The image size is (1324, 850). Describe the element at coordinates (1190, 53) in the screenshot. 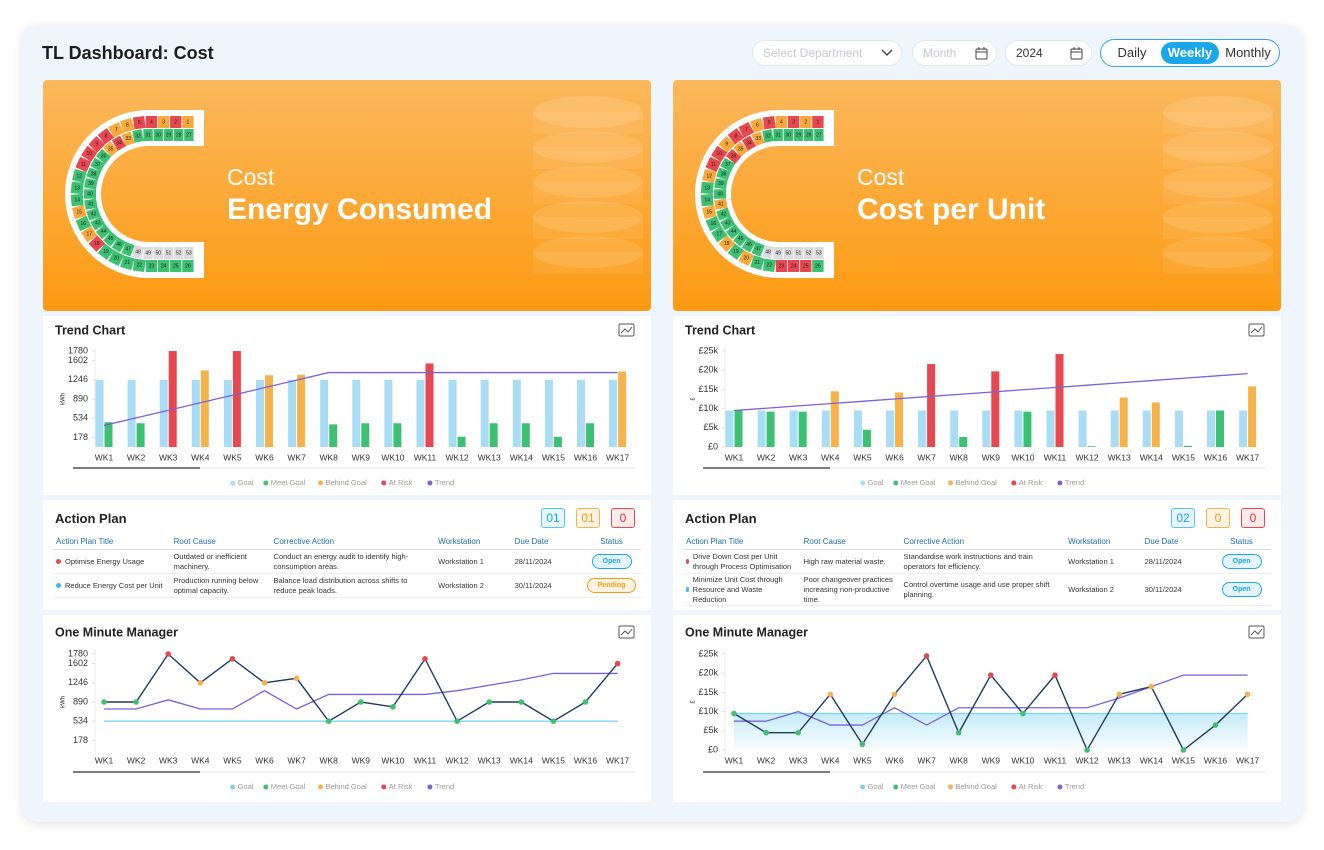

I see `view-option: Weekly` at that location.